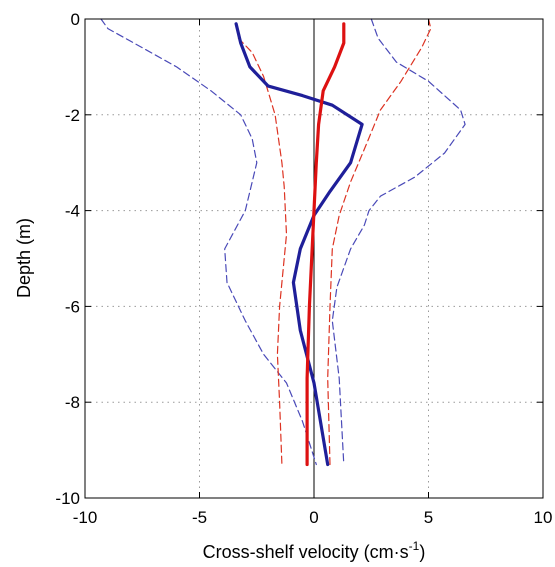 This screenshot has width=555, height=567. I want to click on y-axis-label: Depth (m), so click(24, 258).